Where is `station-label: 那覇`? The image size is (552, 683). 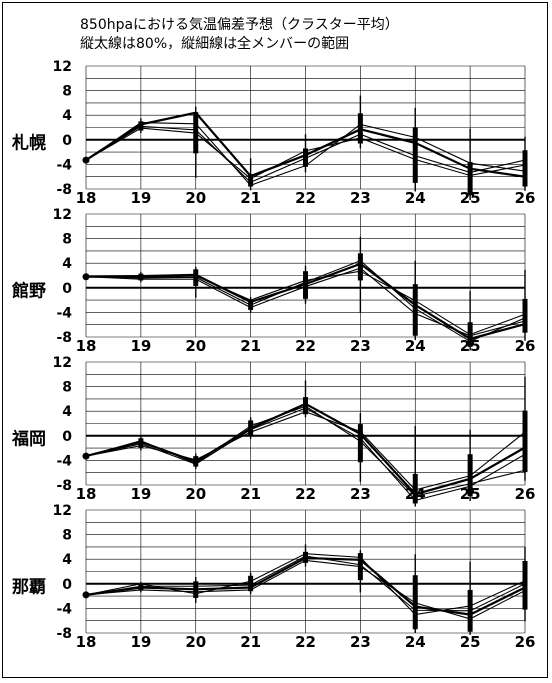 station-label: 那覇 is located at coordinates (29, 587).